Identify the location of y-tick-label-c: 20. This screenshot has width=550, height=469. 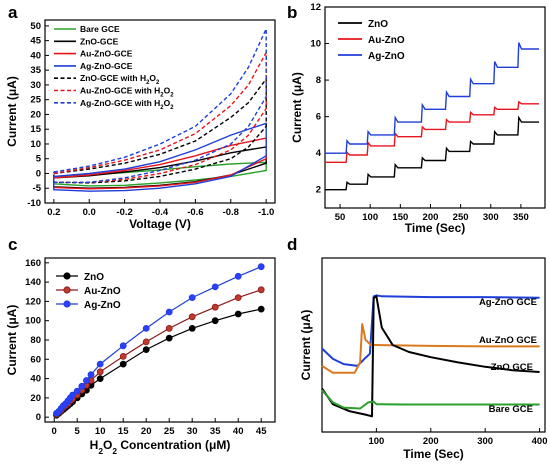
(35, 398).